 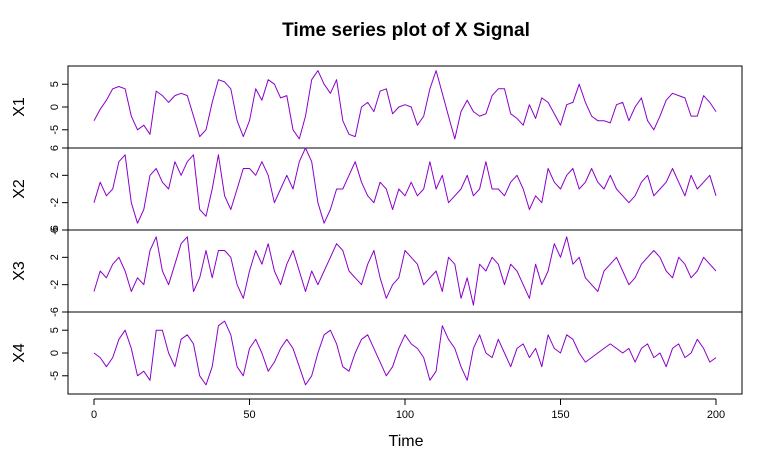 What do you see at coordinates (19, 271) in the screenshot?
I see `y-axis-title-x3: X3` at bounding box center [19, 271].